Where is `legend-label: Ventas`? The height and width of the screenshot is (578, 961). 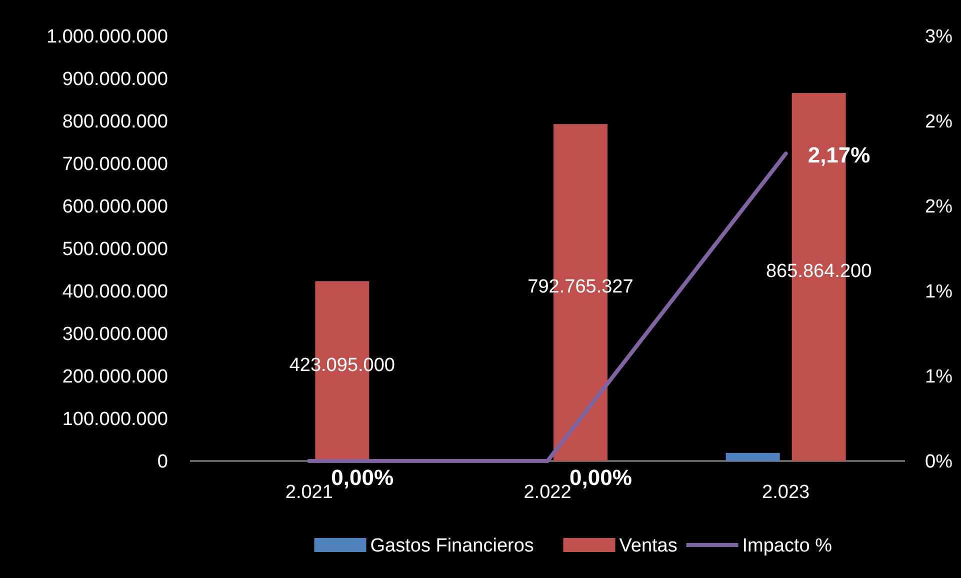 legend-label: Ventas is located at coordinates (648, 546).